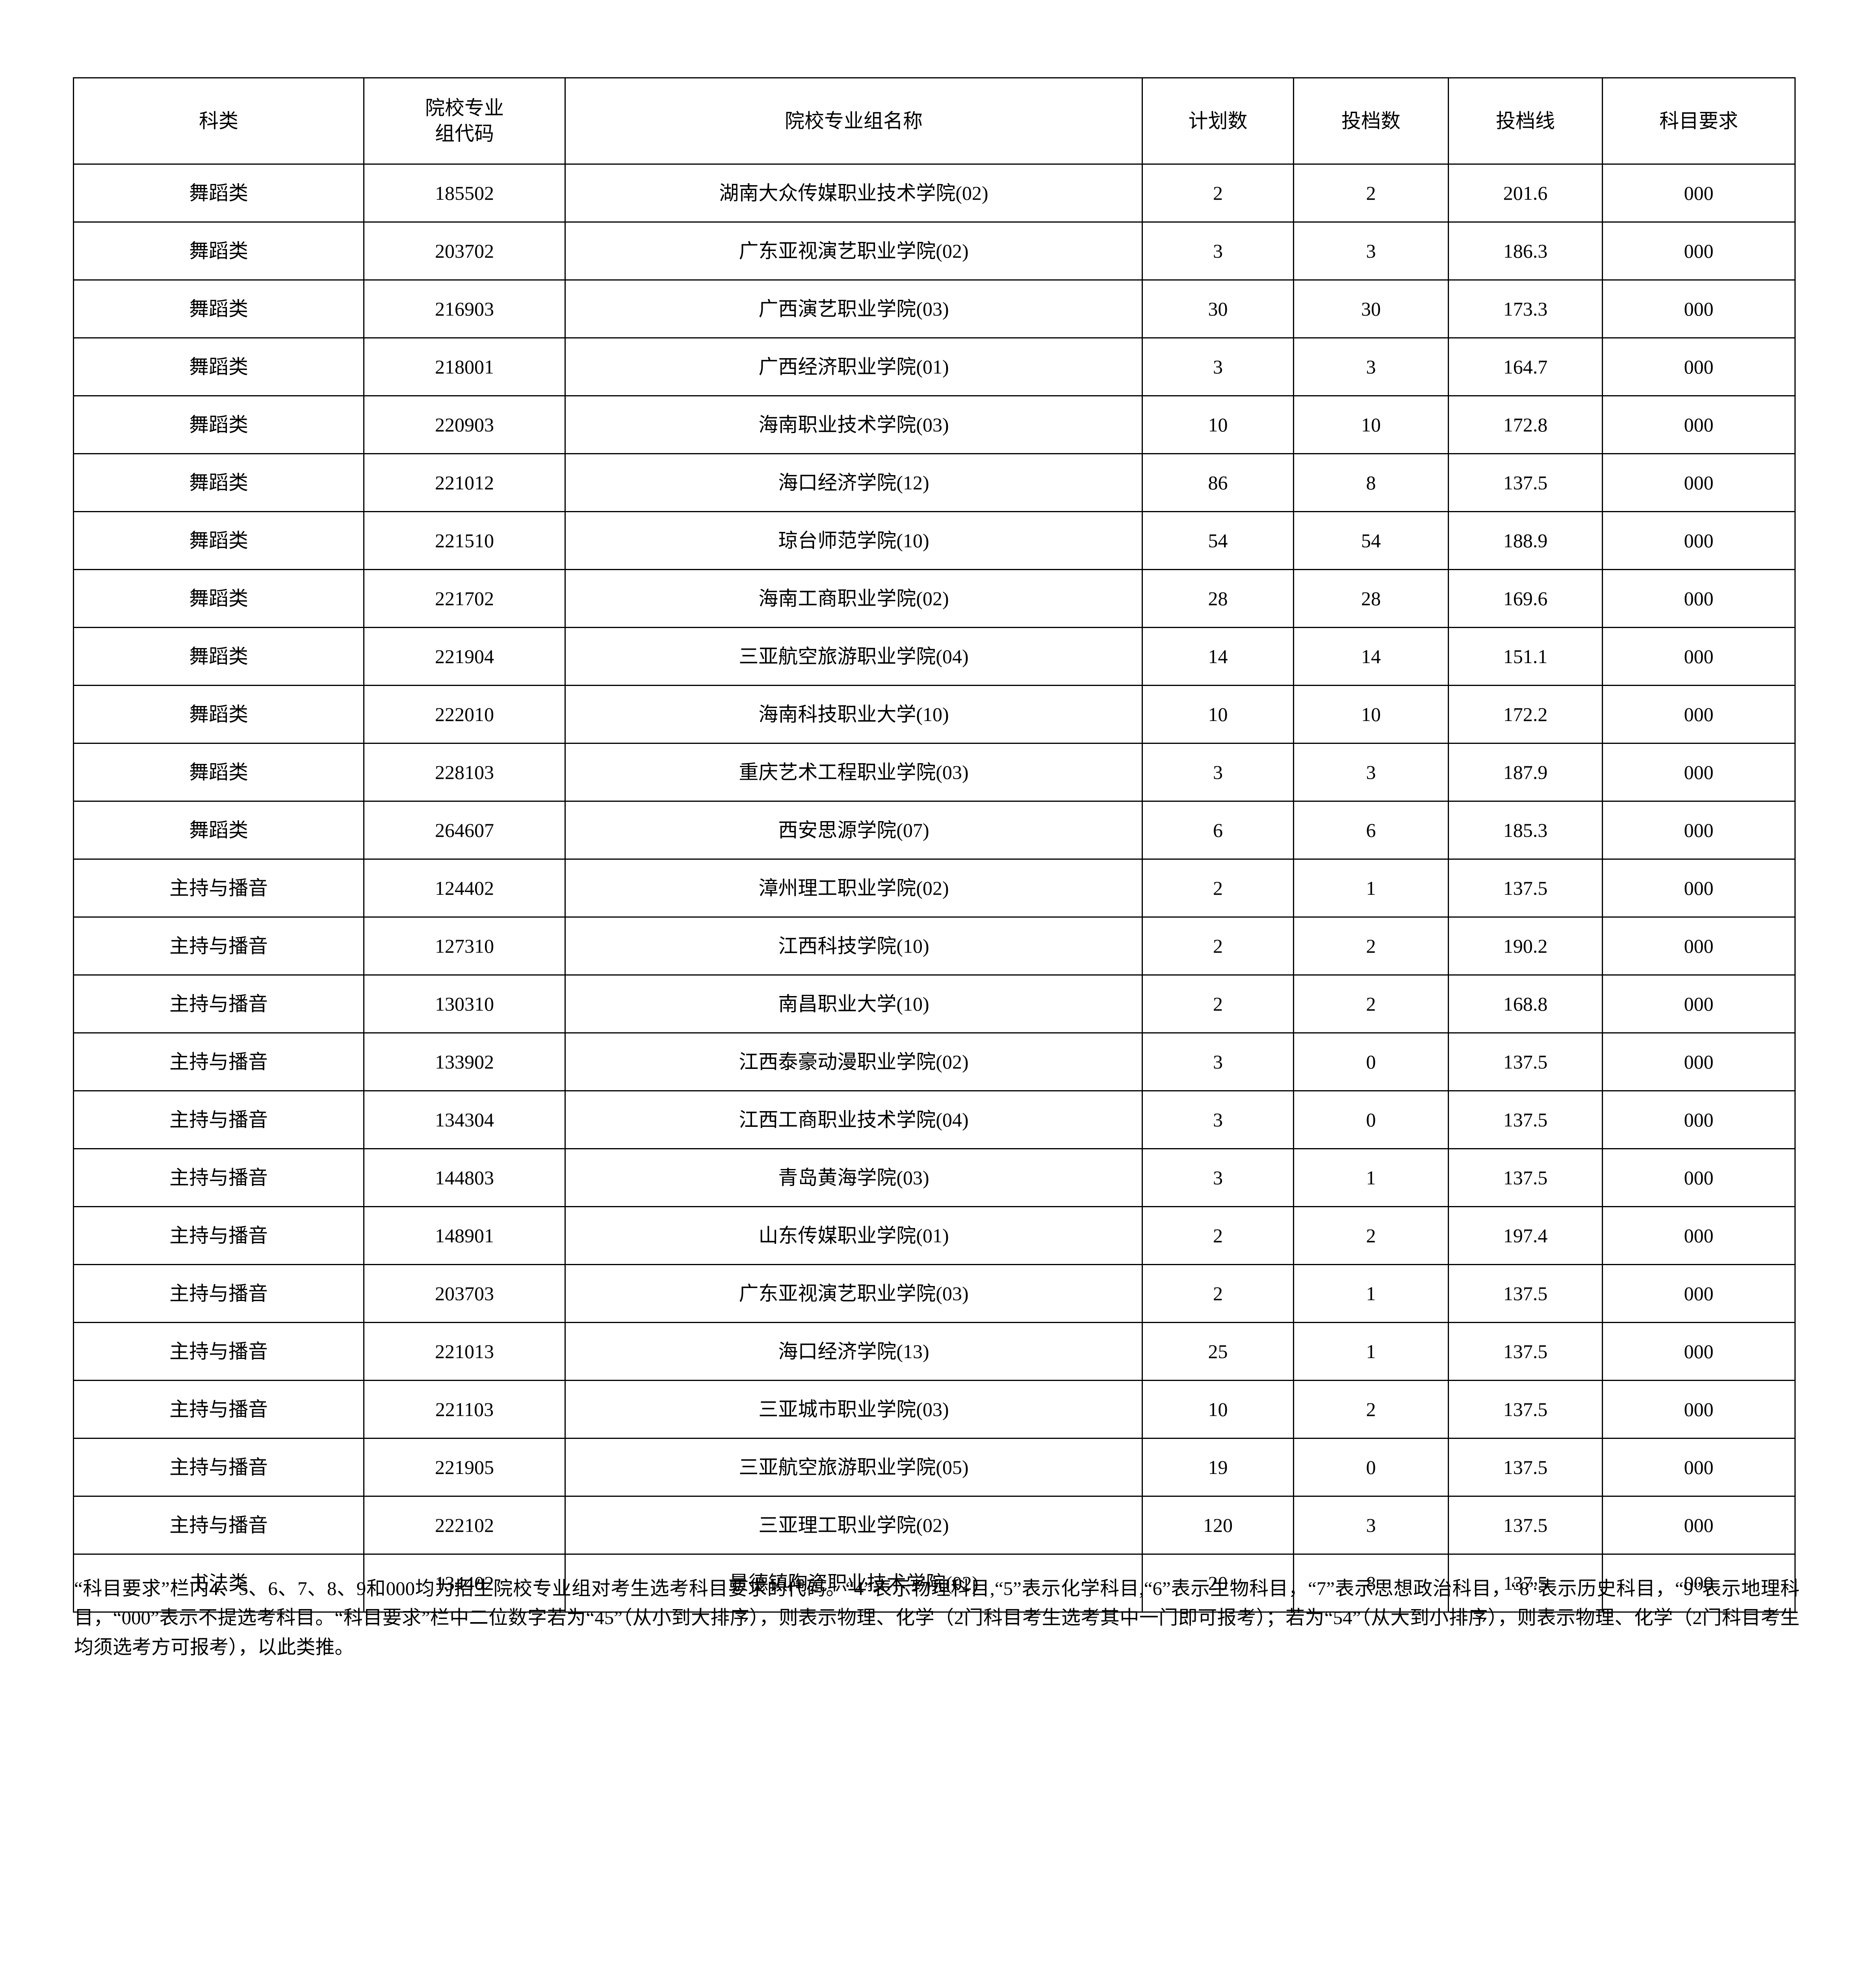 This screenshot has height=1970, width=1876. I want to click on cell-group-name: 重庆艺术工程职业学院(03), so click(854, 772).